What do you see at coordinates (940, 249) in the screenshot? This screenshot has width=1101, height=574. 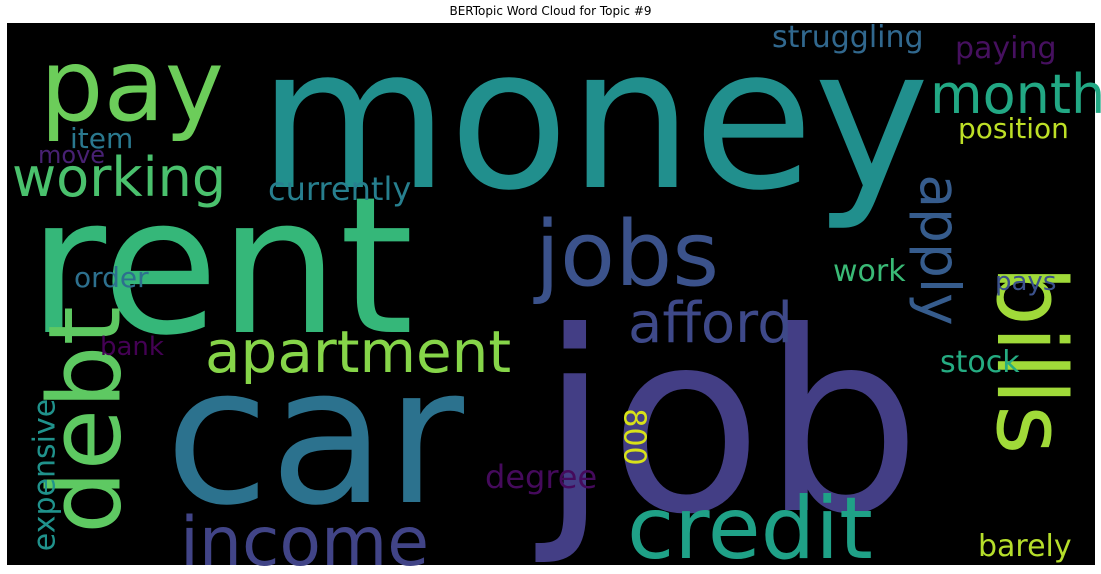 I see `word-apply: apply` at bounding box center [940, 249].